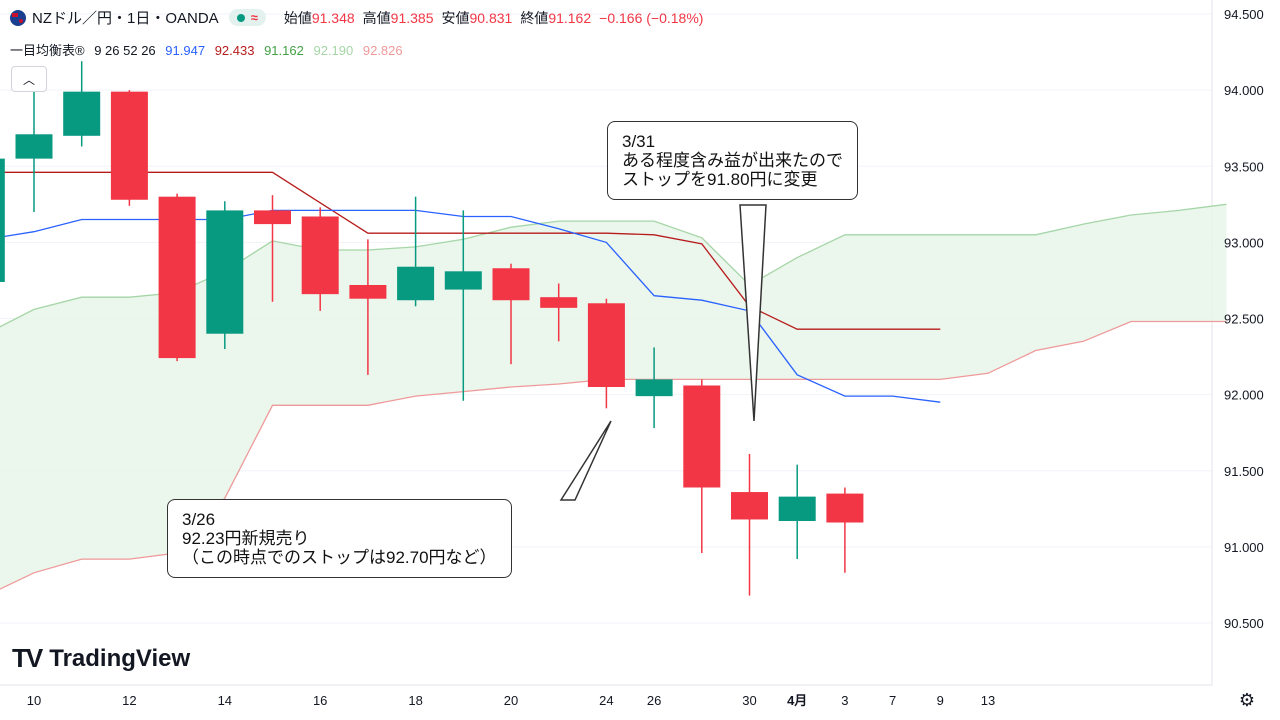  What do you see at coordinates (1244, 547) in the screenshot?
I see `y-tick-label: 91.000` at bounding box center [1244, 547].